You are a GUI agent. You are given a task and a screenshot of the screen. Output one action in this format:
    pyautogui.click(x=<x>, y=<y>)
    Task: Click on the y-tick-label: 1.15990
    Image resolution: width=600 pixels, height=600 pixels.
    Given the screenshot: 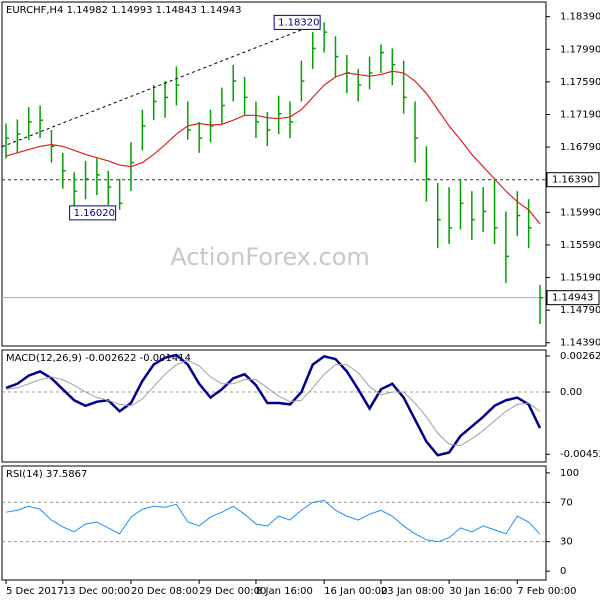 What is the action you would take?
    pyautogui.click(x=580, y=212)
    